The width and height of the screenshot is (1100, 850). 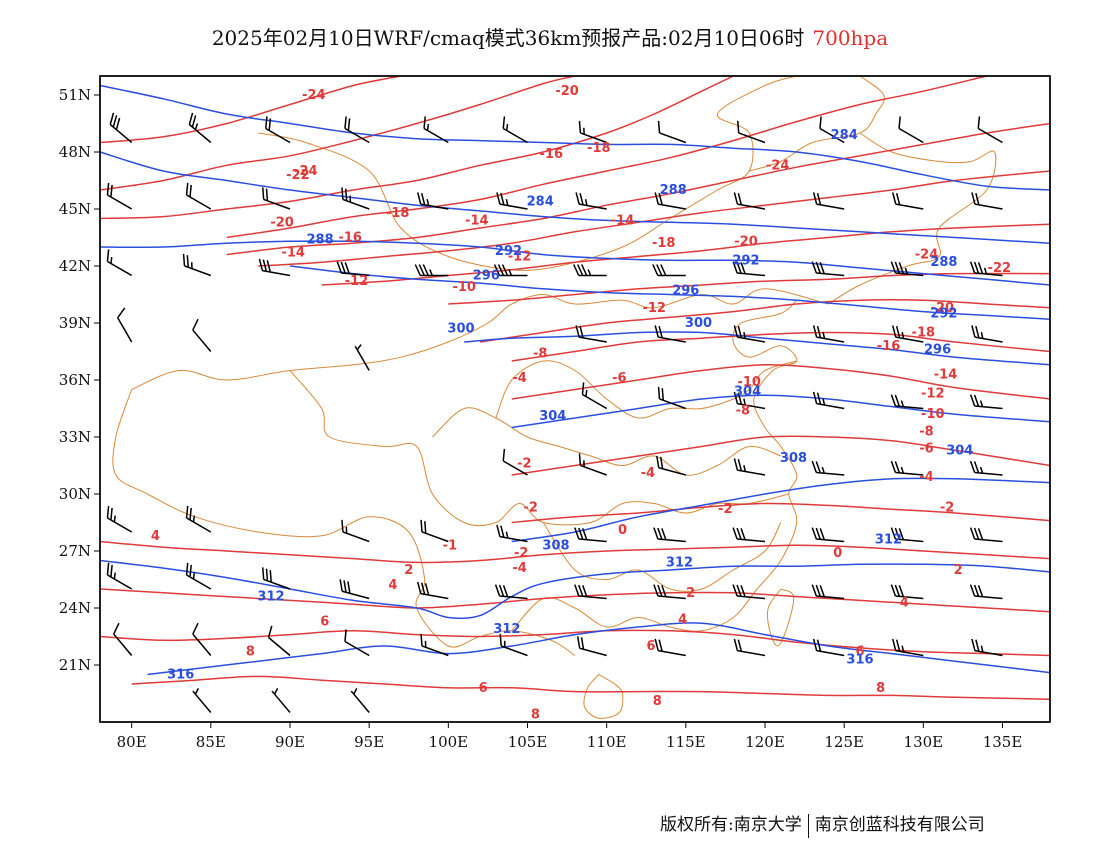 I want to click on x-tick-label: 115E, so click(x=686, y=742).